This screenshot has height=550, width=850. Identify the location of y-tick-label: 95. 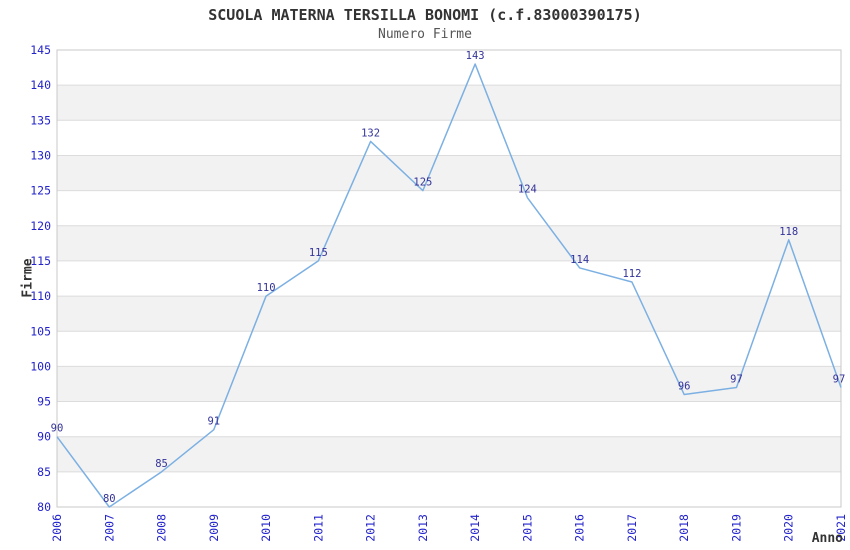
(44, 402).